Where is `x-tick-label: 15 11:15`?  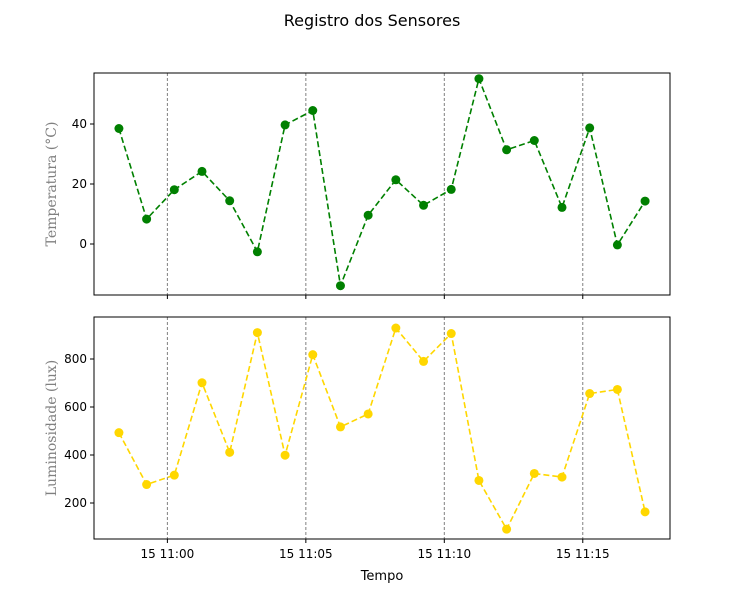
x-tick-label: 15 11:15 is located at coordinates (583, 554).